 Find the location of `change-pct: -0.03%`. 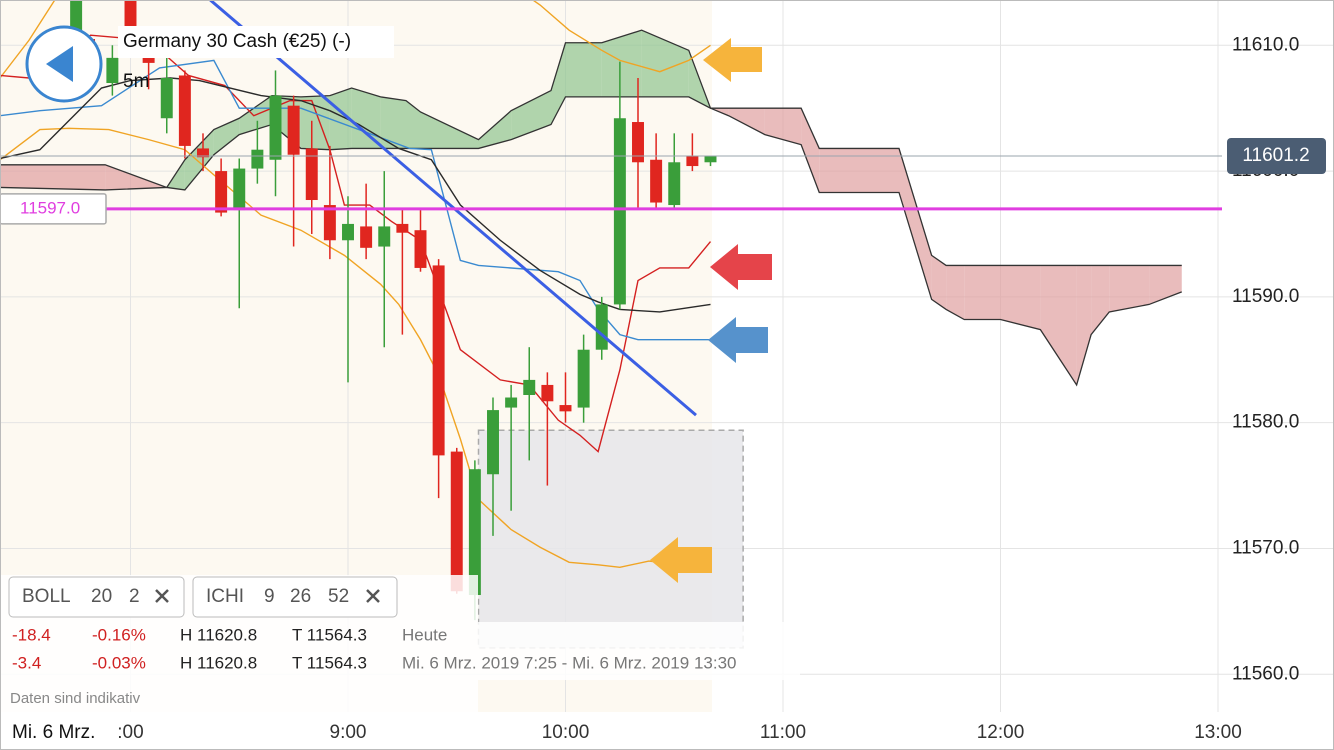

change-pct: -0.03% is located at coordinates (119, 662).